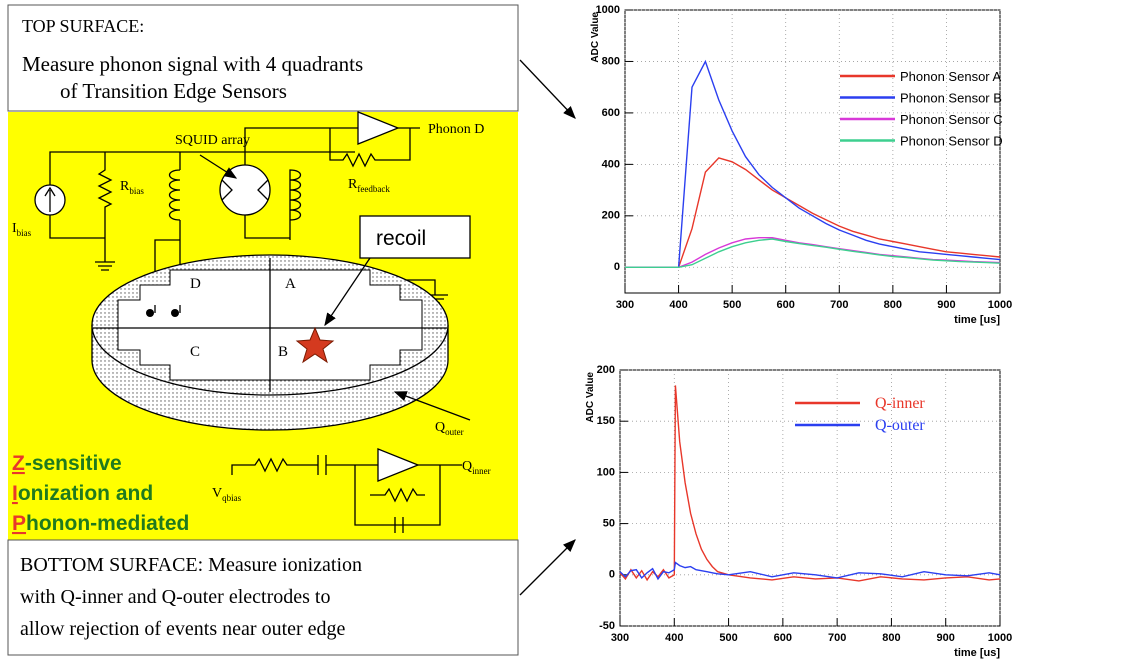 The width and height of the screenshot is (1142, 664). Describe the element at coordinates (173, 91) in the screenshot. I see `top-line: of Transition Edge Sensors` at that location.